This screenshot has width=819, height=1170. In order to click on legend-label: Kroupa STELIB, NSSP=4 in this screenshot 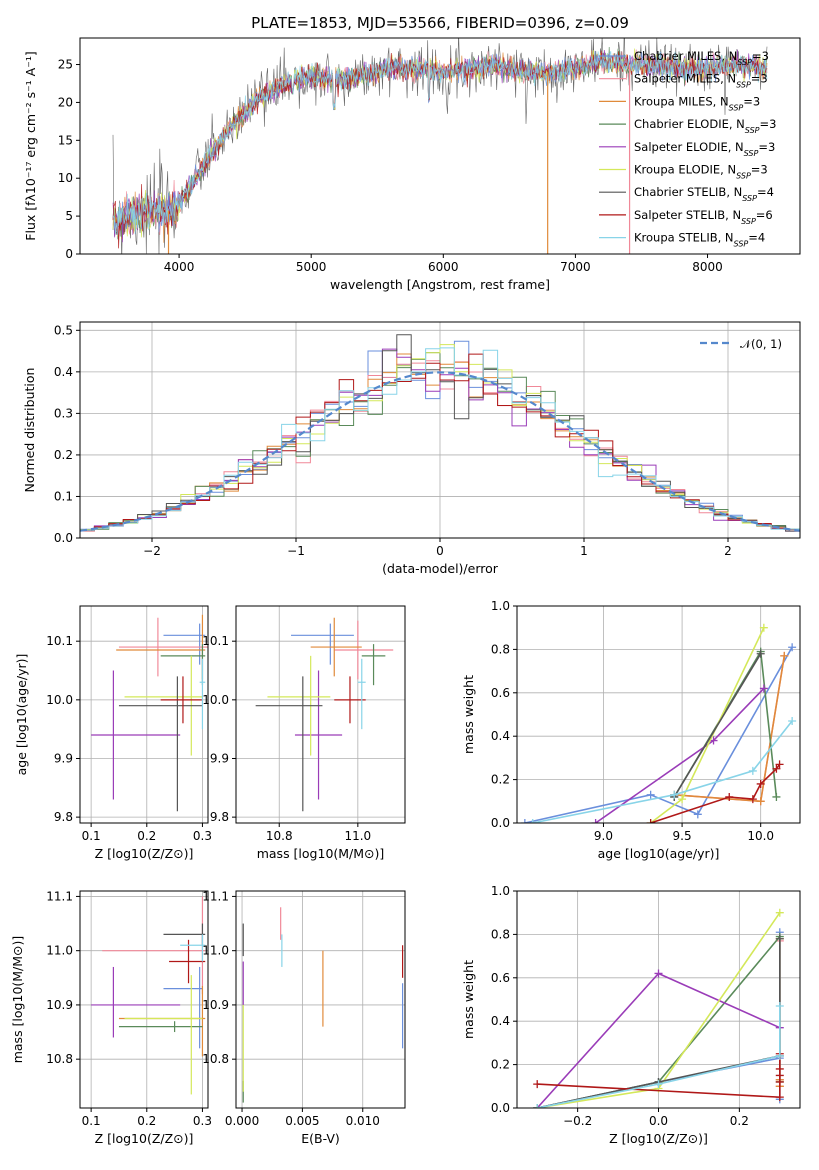, I will do `click(699, 240)`.